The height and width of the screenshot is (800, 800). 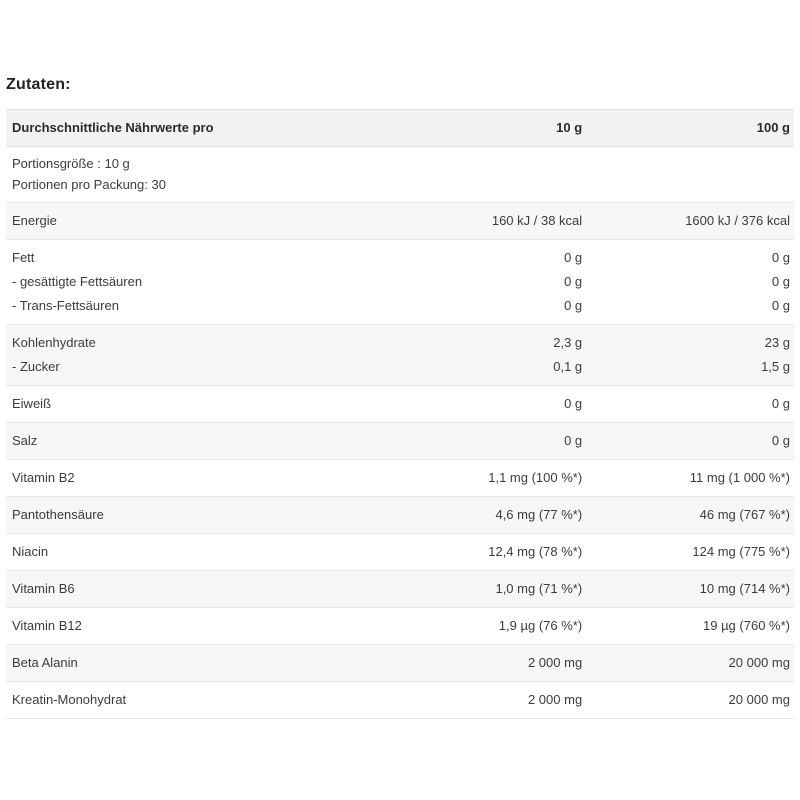 What do you see at coordinates (746, 625) in the screenshot?
I see `value-per-100g: 19 µg (760 %*)` at bounding box center [746, 625].